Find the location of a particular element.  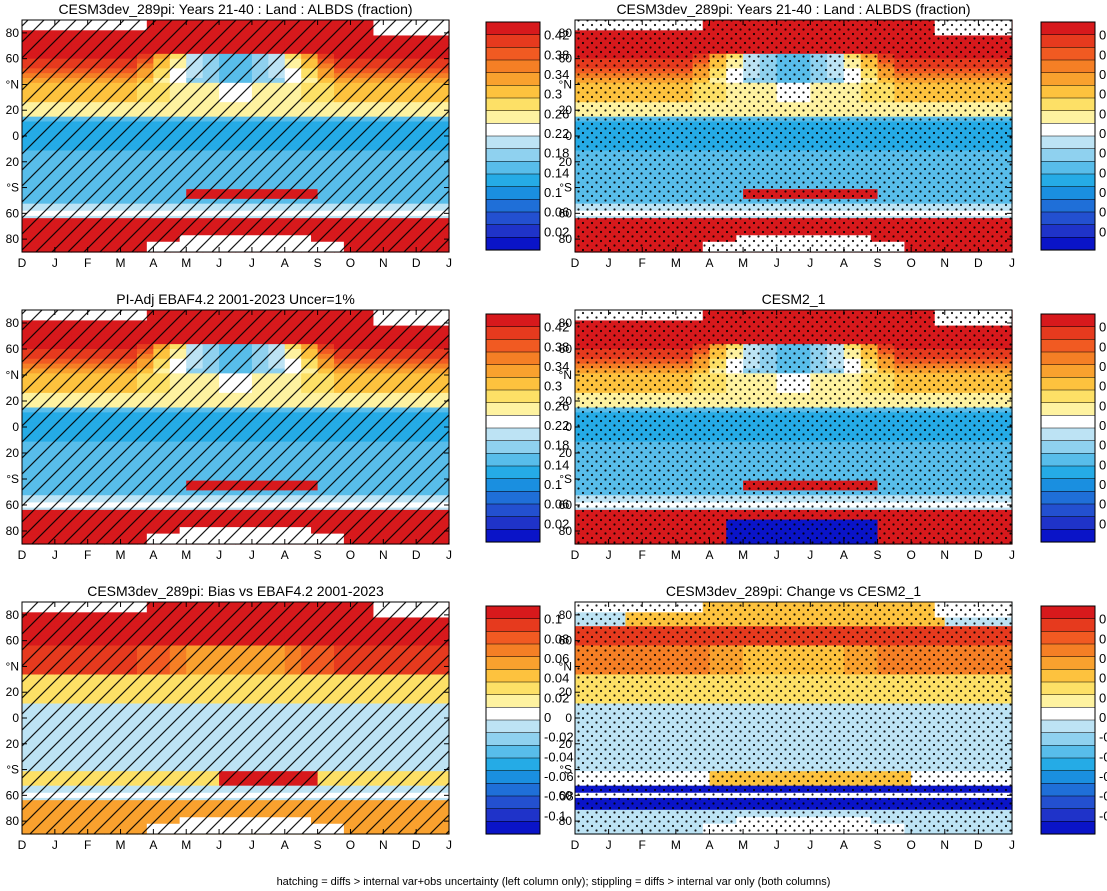

y-tick-label: 60 is located at coordinates (13, 349).